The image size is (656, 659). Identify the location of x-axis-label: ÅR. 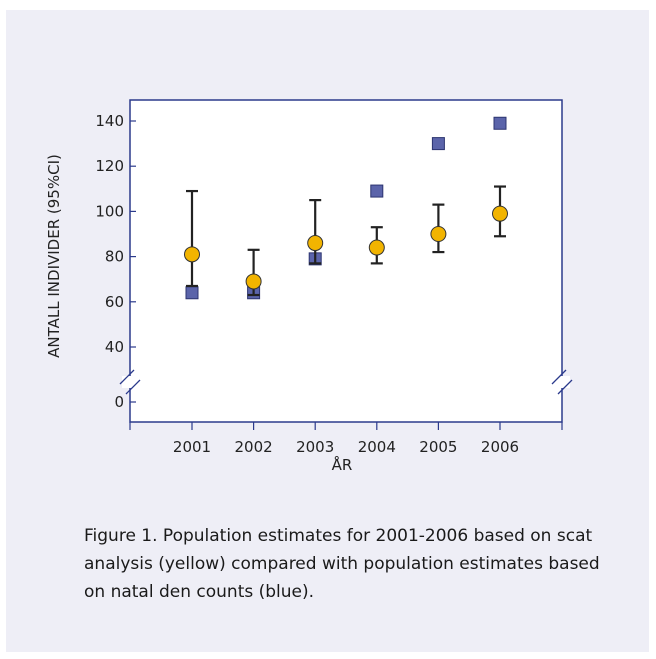
(342, 464).